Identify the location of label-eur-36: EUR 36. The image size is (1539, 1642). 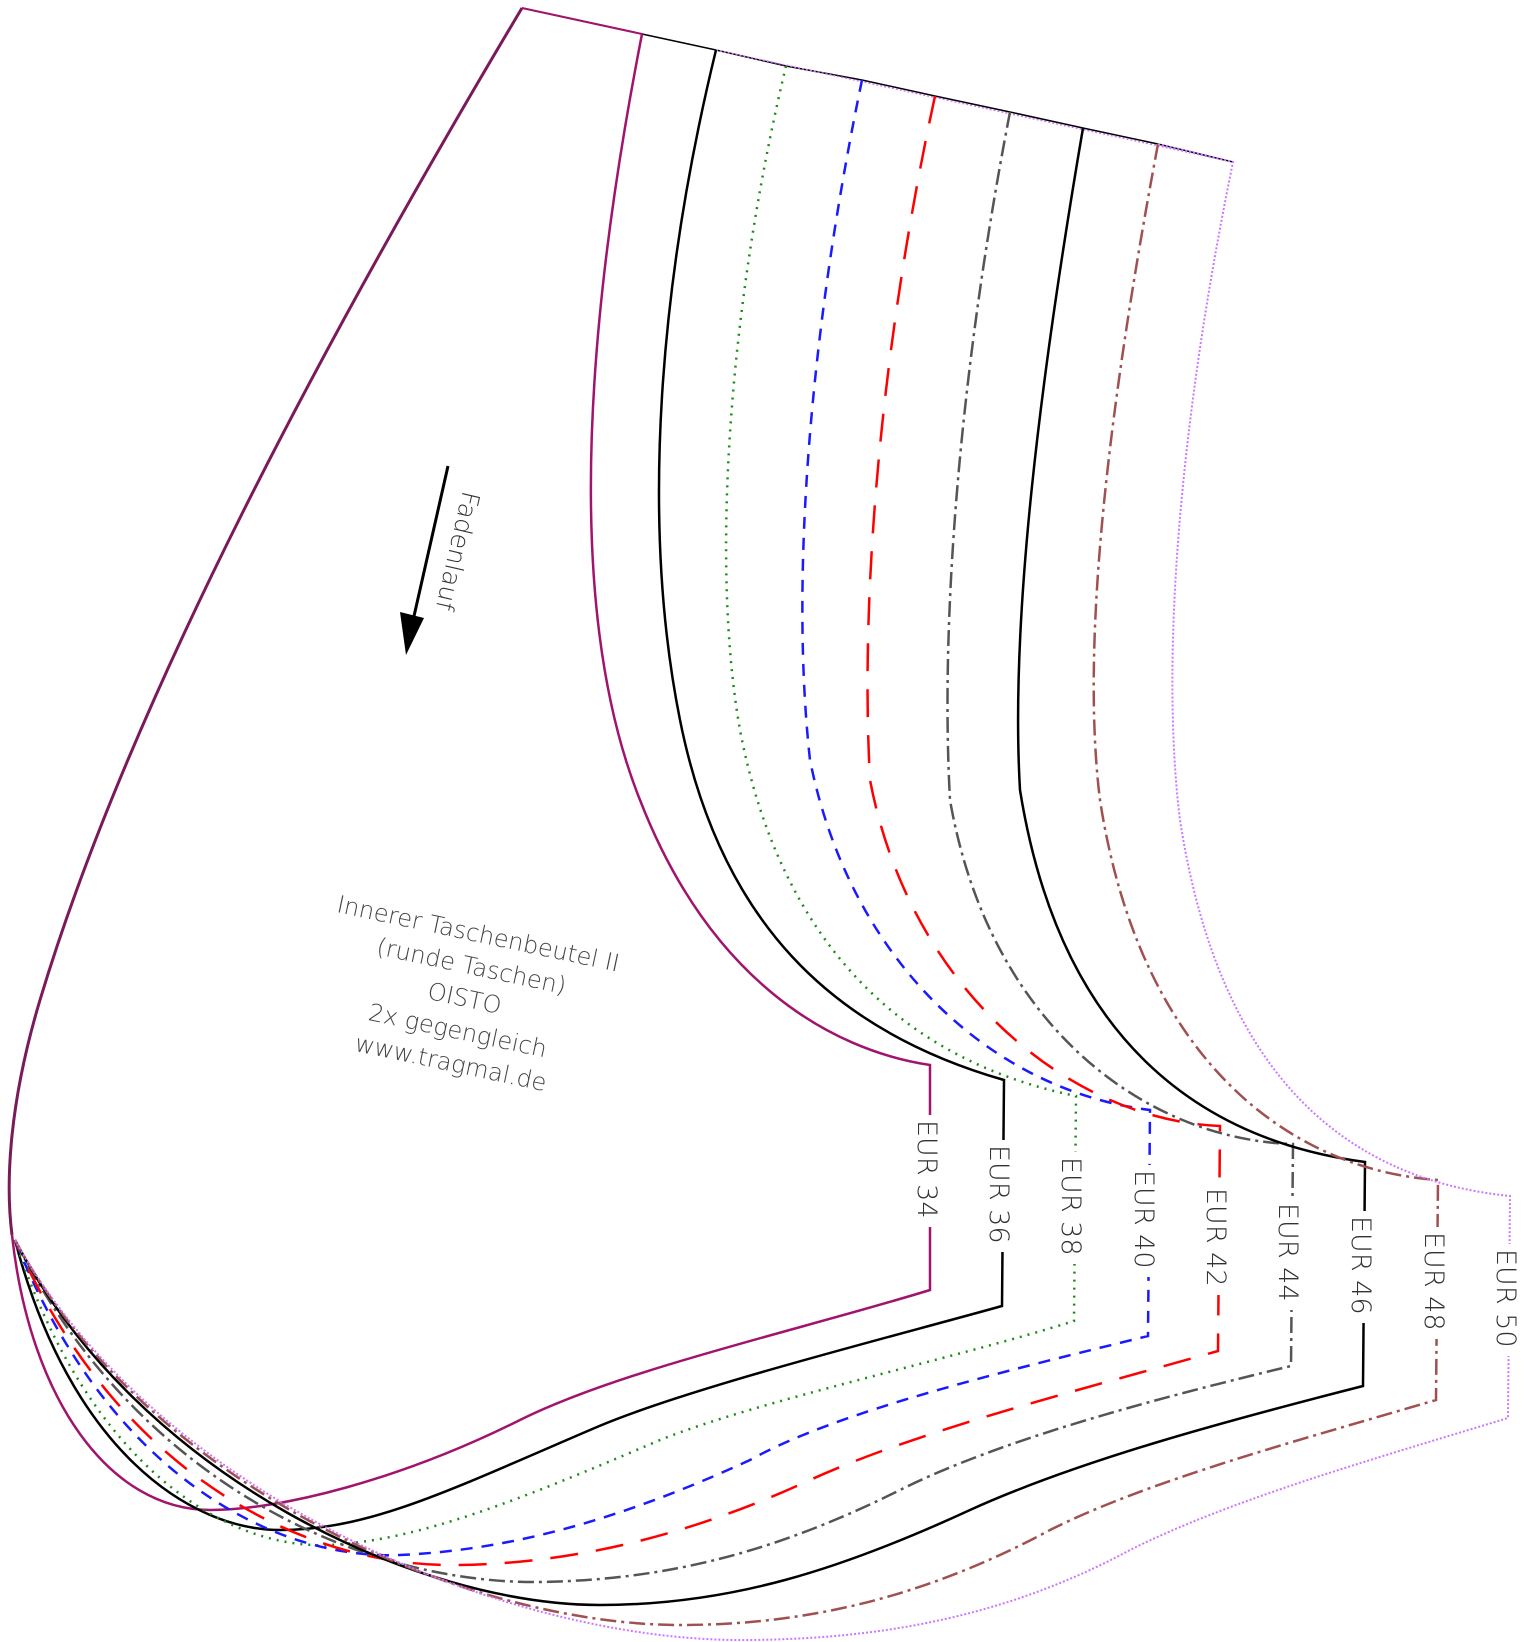
(999, 1196).